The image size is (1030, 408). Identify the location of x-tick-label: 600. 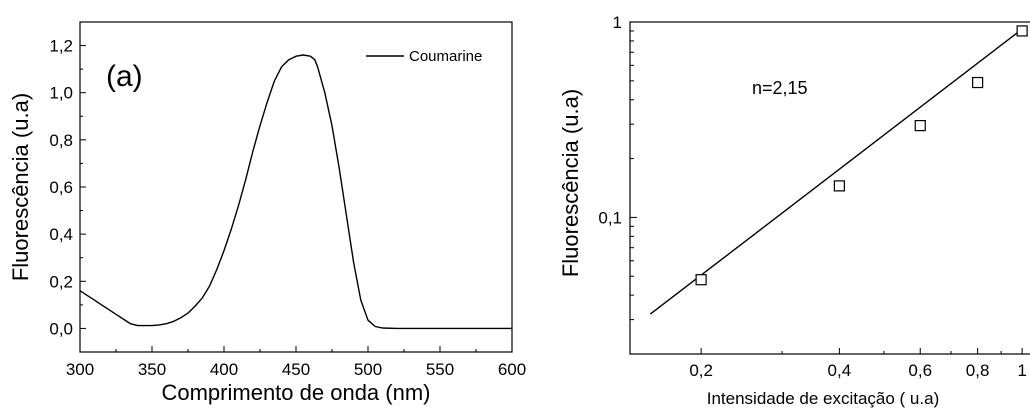
(512, 369).